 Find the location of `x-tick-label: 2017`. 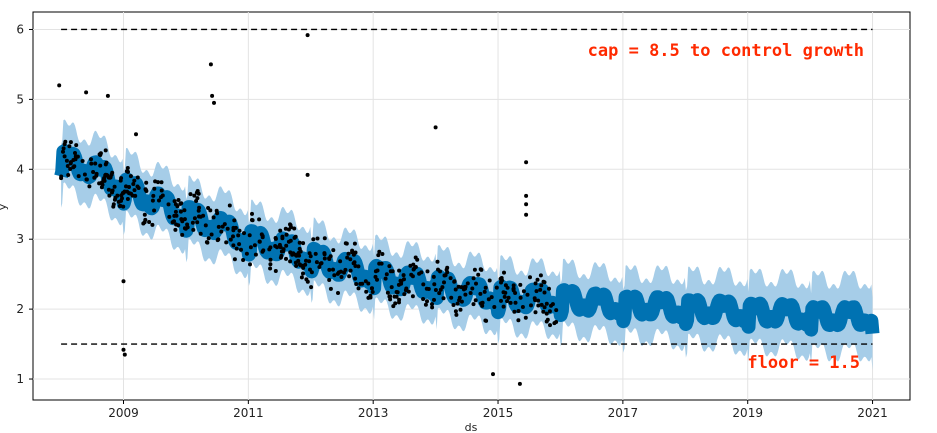

x-tick-label: 2017 is located at coordinates (623, 413).